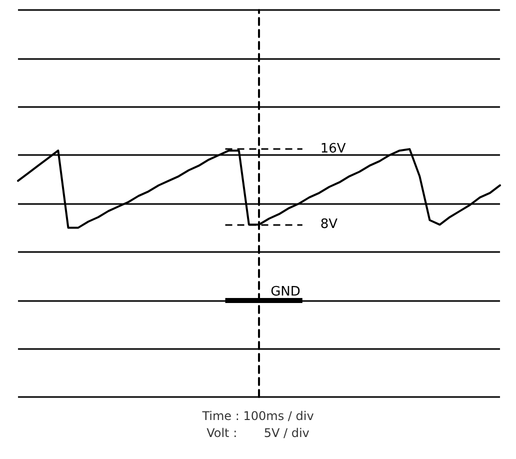 Image resolution: width=516 pixels, height=459 pixels. What do you see at coordinates (258, 433) in the screenshot?
I see `text: Volt : 5V / div` at bounding box center [258, 433].